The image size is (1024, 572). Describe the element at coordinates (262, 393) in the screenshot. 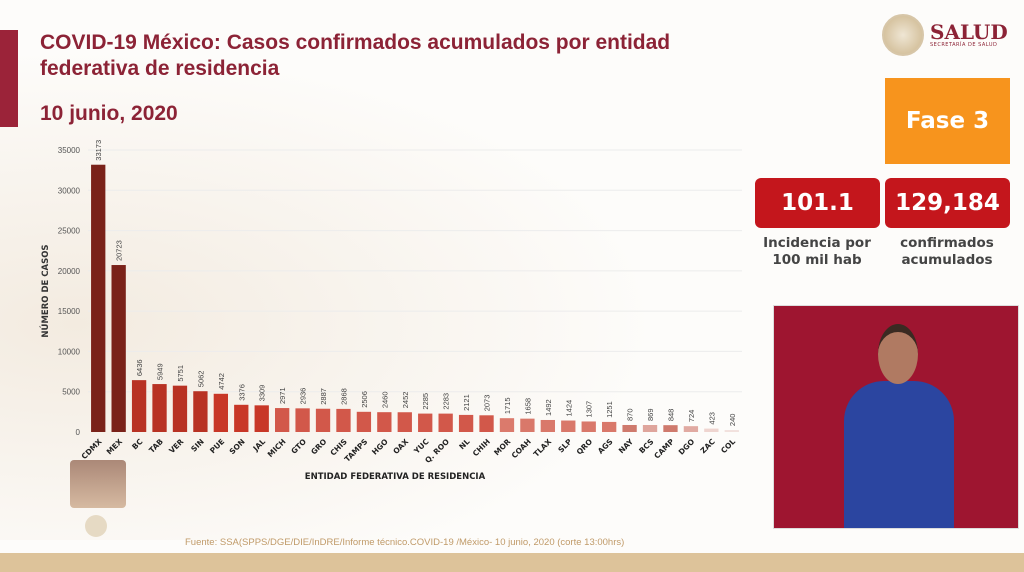

I see `data-label: 3309` at that location.